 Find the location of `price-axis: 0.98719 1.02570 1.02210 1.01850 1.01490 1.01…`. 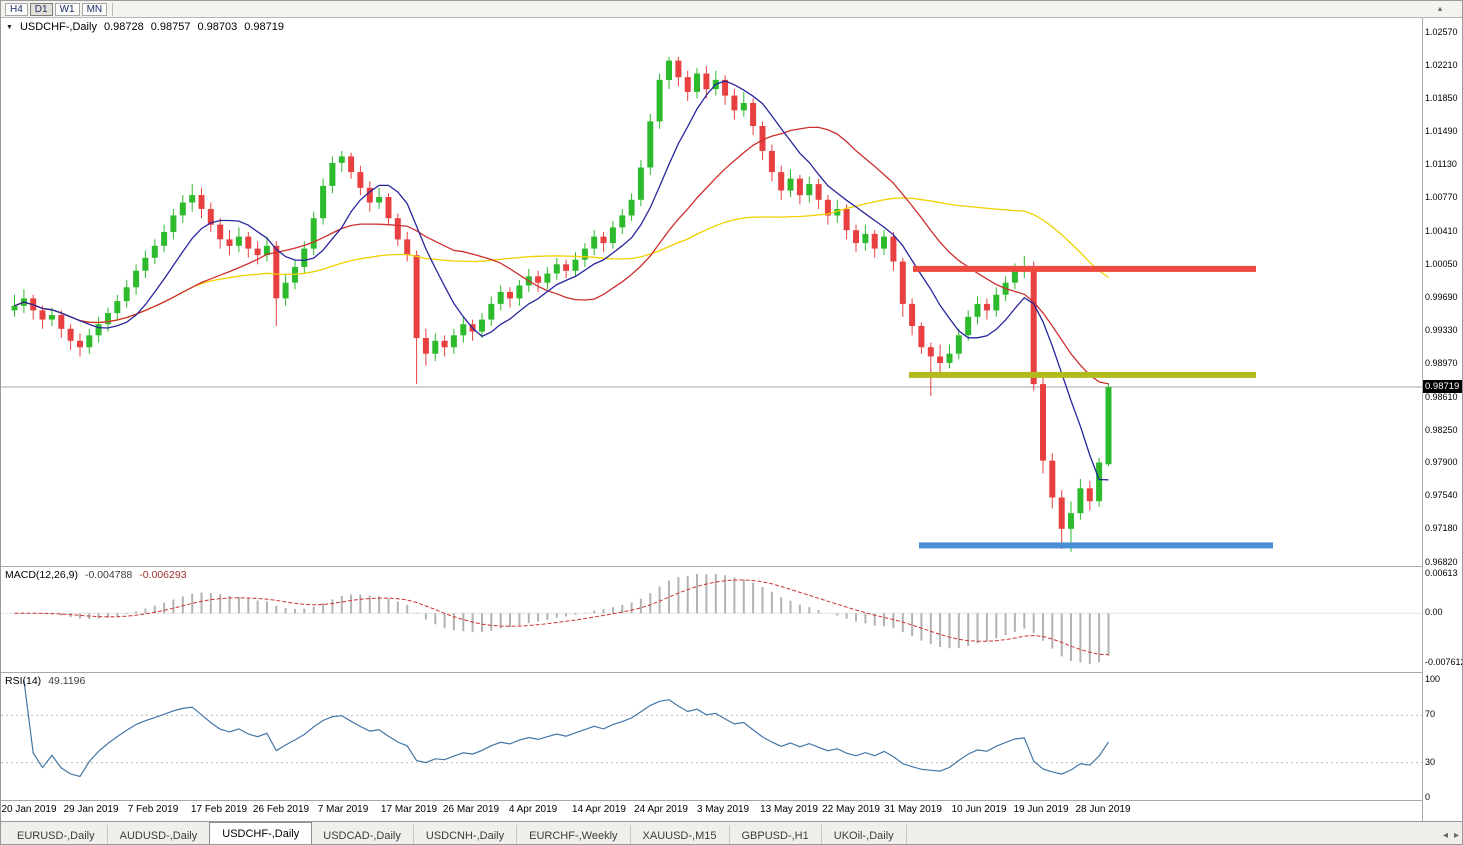

price-axis: 0.98719 1.02570 1.02210 1.01850 1.01490 1.01… is located at coordinates (1442, 419).